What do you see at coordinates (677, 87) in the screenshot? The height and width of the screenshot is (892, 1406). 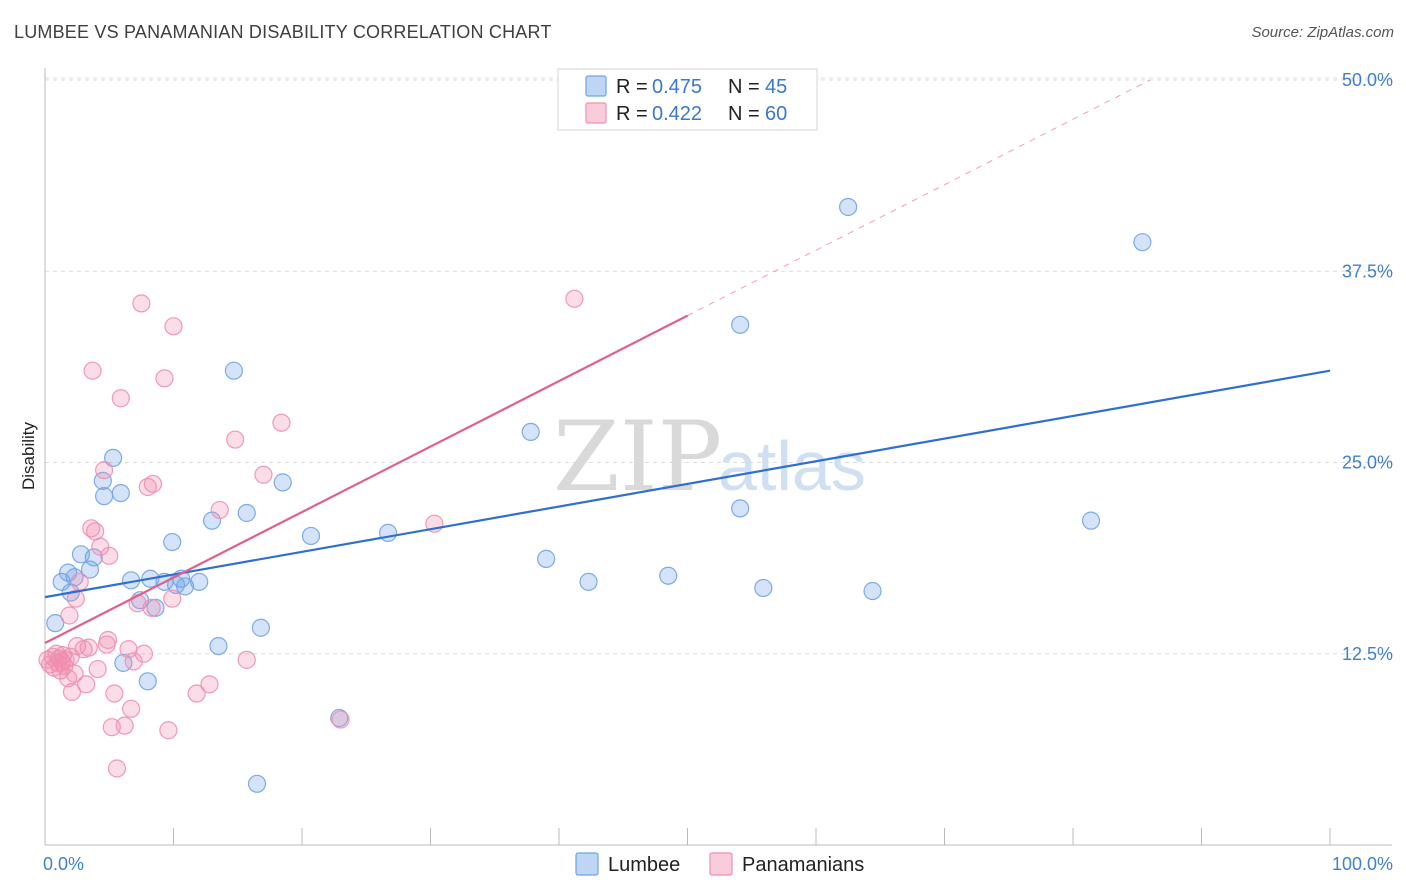 I see `legend-r-value-lumbee: 0.475` at bounding box center [677, 87].